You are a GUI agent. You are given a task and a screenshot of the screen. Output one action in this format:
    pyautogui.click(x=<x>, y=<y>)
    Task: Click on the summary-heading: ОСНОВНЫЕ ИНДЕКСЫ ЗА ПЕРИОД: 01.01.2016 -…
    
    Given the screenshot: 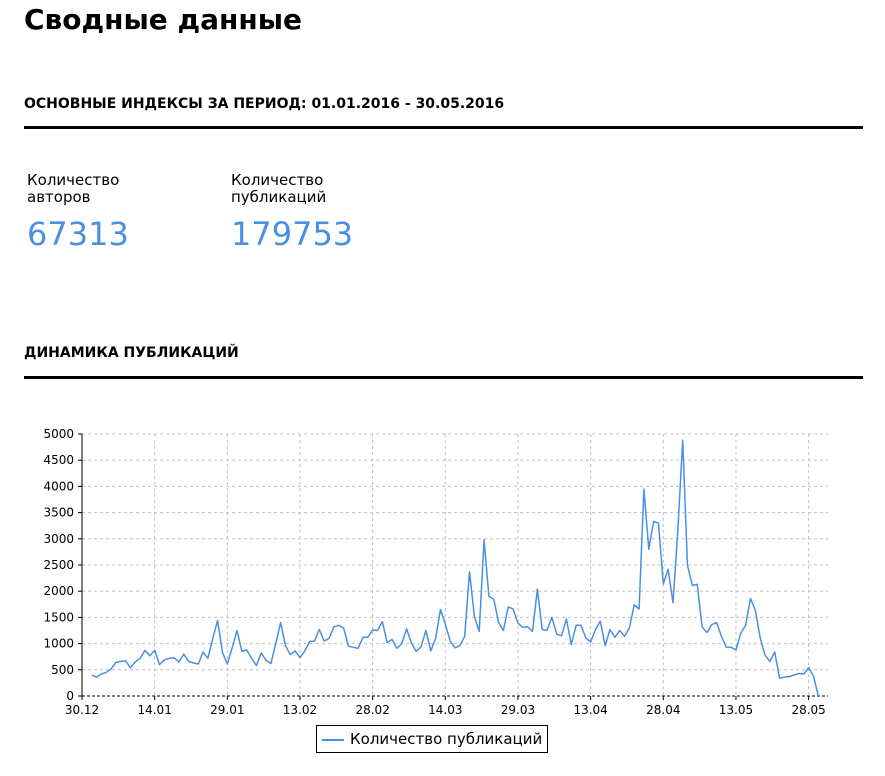 What is the action you would take?
    pyautogui.click(x=264, y=104)
    